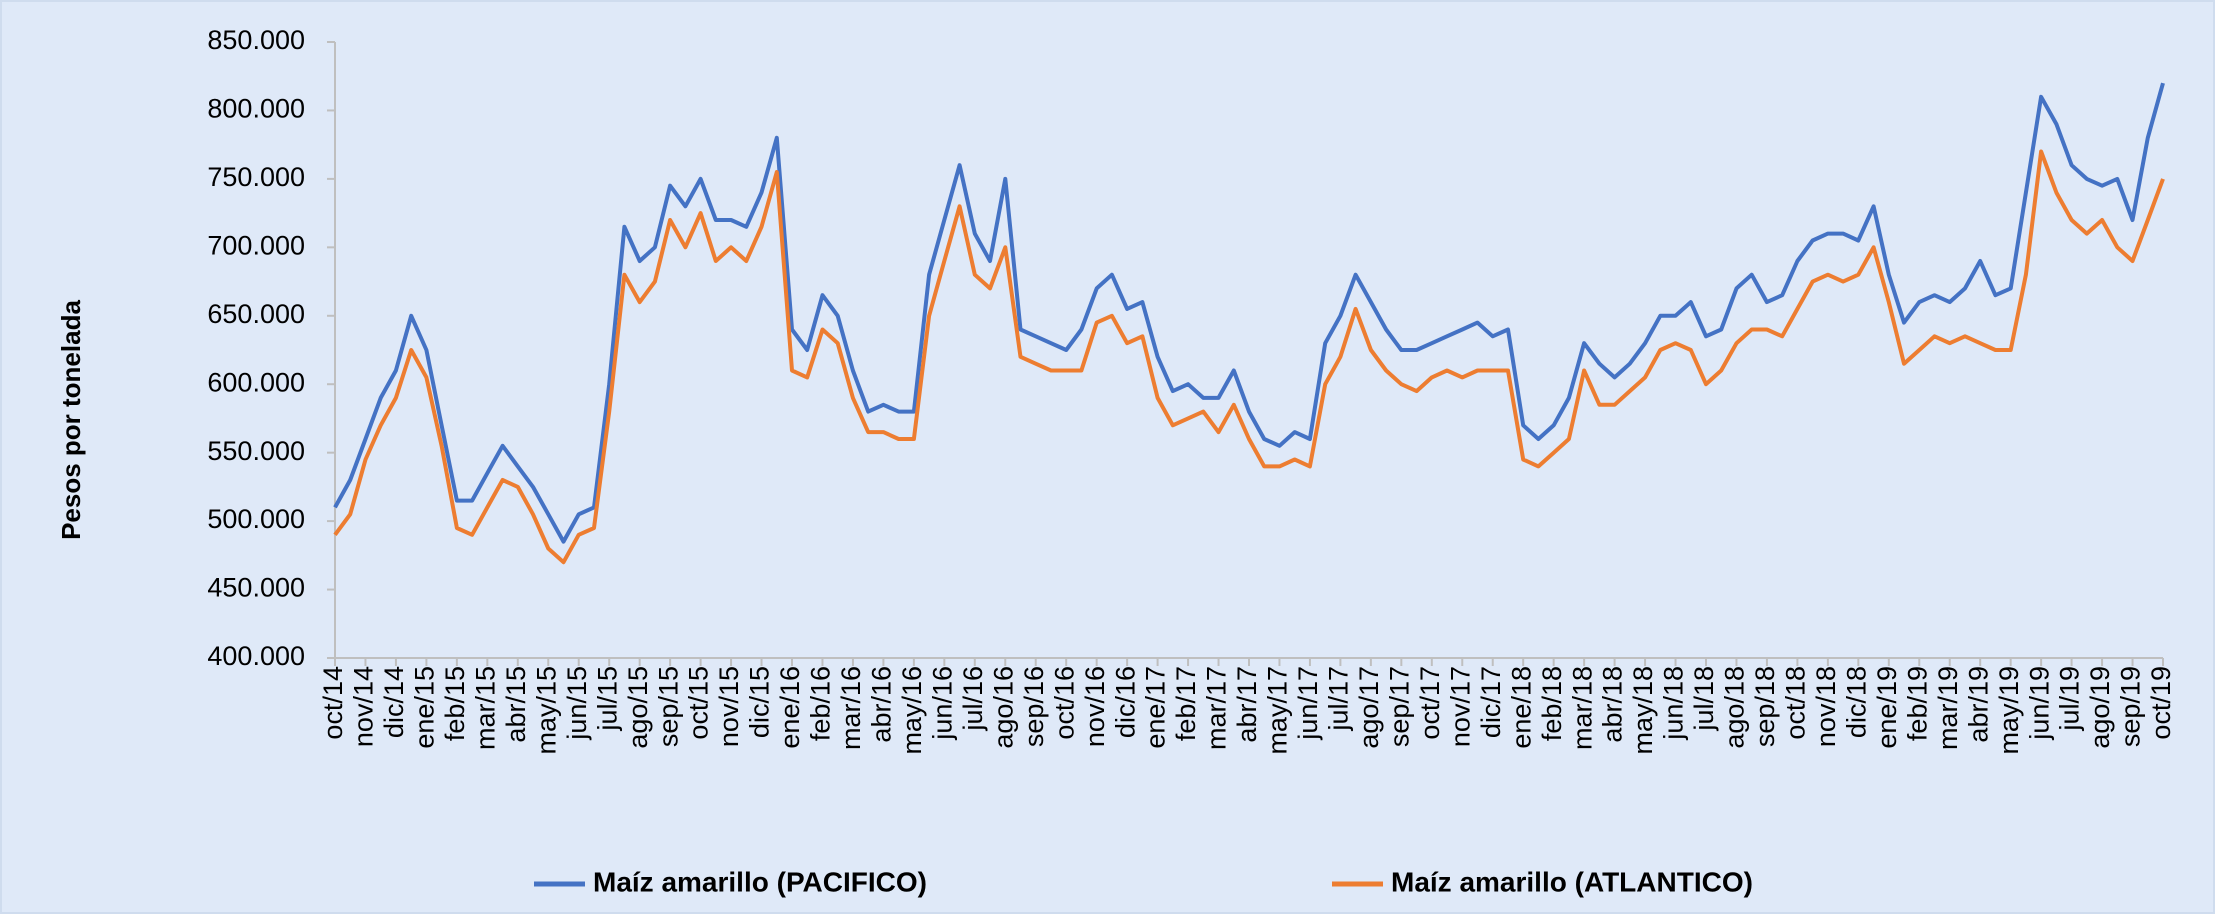  What do you see at coordinates (1399, 706) in the screenshot?
I see `x-tick-label: sep/17` at bounding box center [1399, 706].